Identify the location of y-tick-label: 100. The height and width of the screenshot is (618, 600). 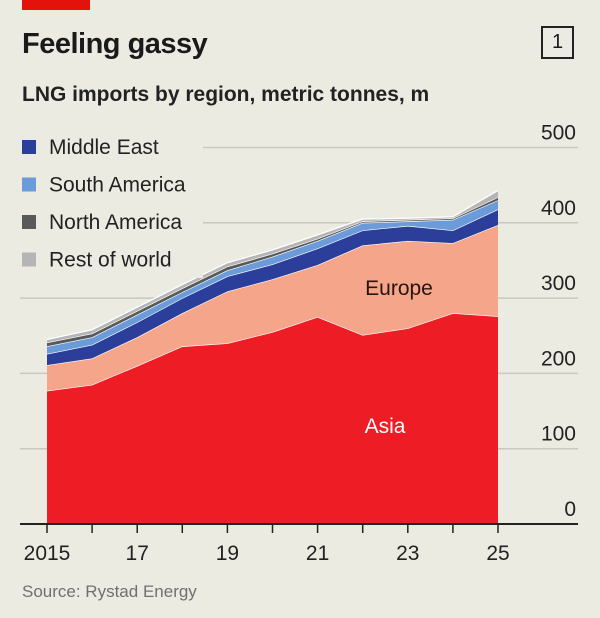
(558, 434).